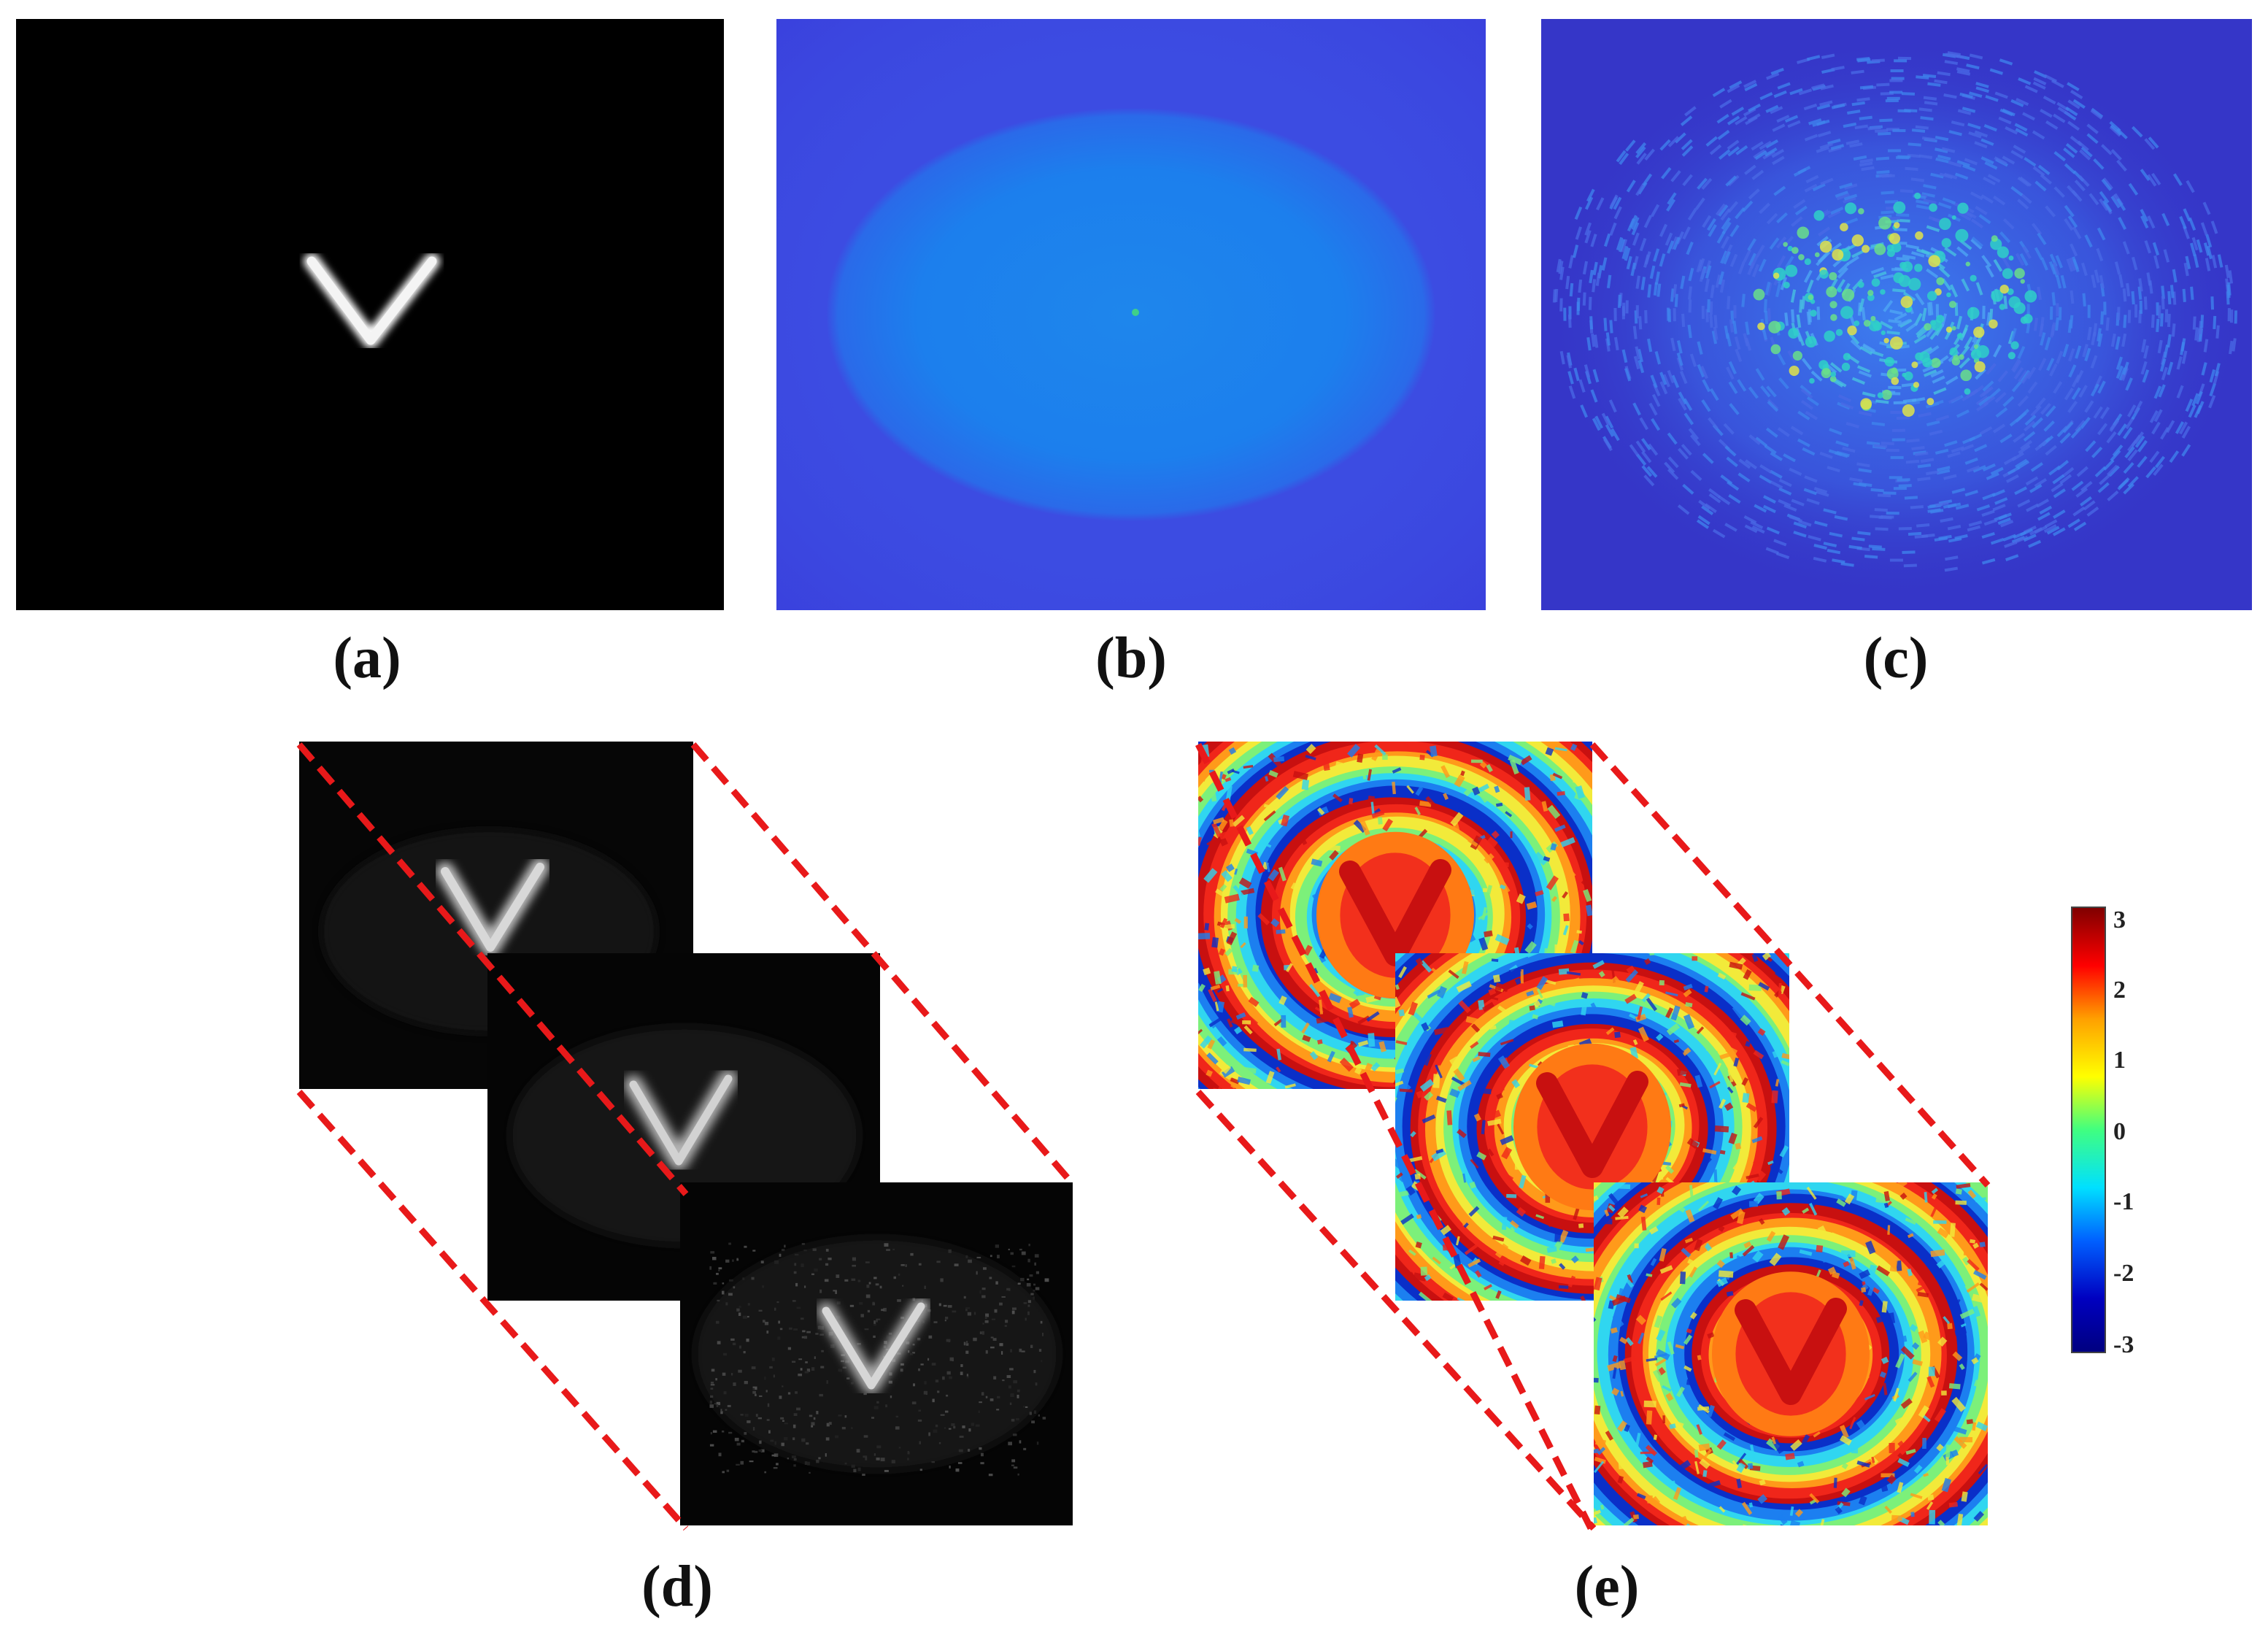 Image resolution: width=2268 pixels, height=1632 pixels. I want to click on colorbar-gradient, so click(2088, 1130).